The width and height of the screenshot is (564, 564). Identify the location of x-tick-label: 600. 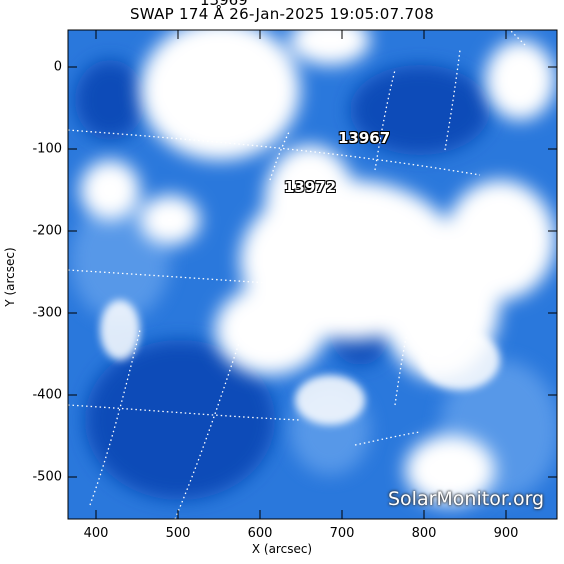
(260, 533).